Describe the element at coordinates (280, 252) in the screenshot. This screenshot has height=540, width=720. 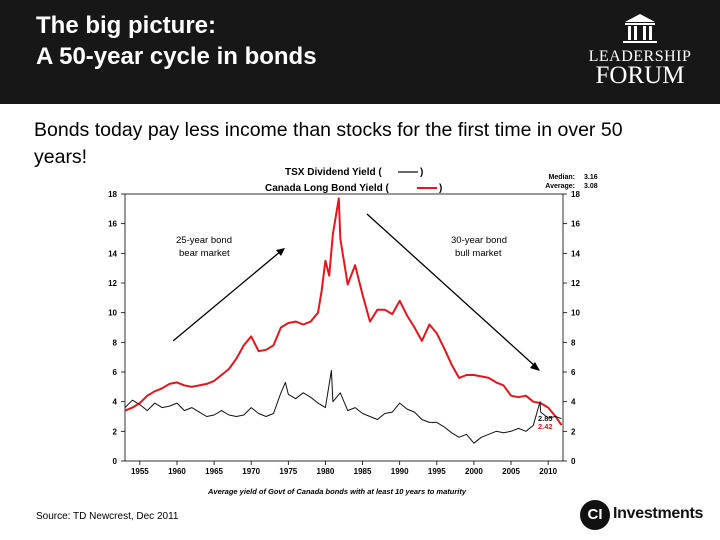
I see `bear-market-arrowhead` at that location.